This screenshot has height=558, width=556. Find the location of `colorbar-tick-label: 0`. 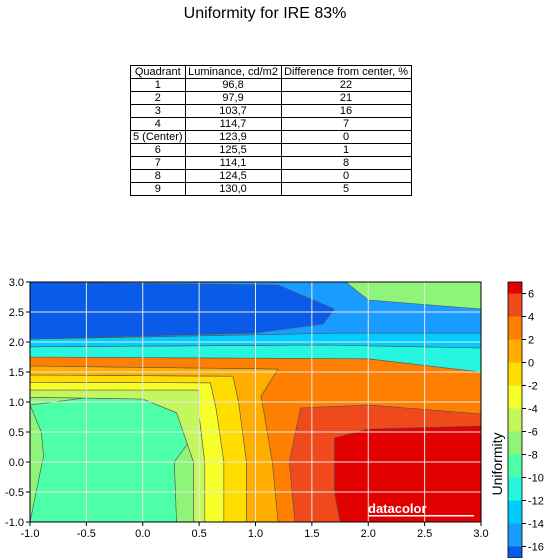

colorbar-tick-label: 0 is located at coordinates (531, 364).